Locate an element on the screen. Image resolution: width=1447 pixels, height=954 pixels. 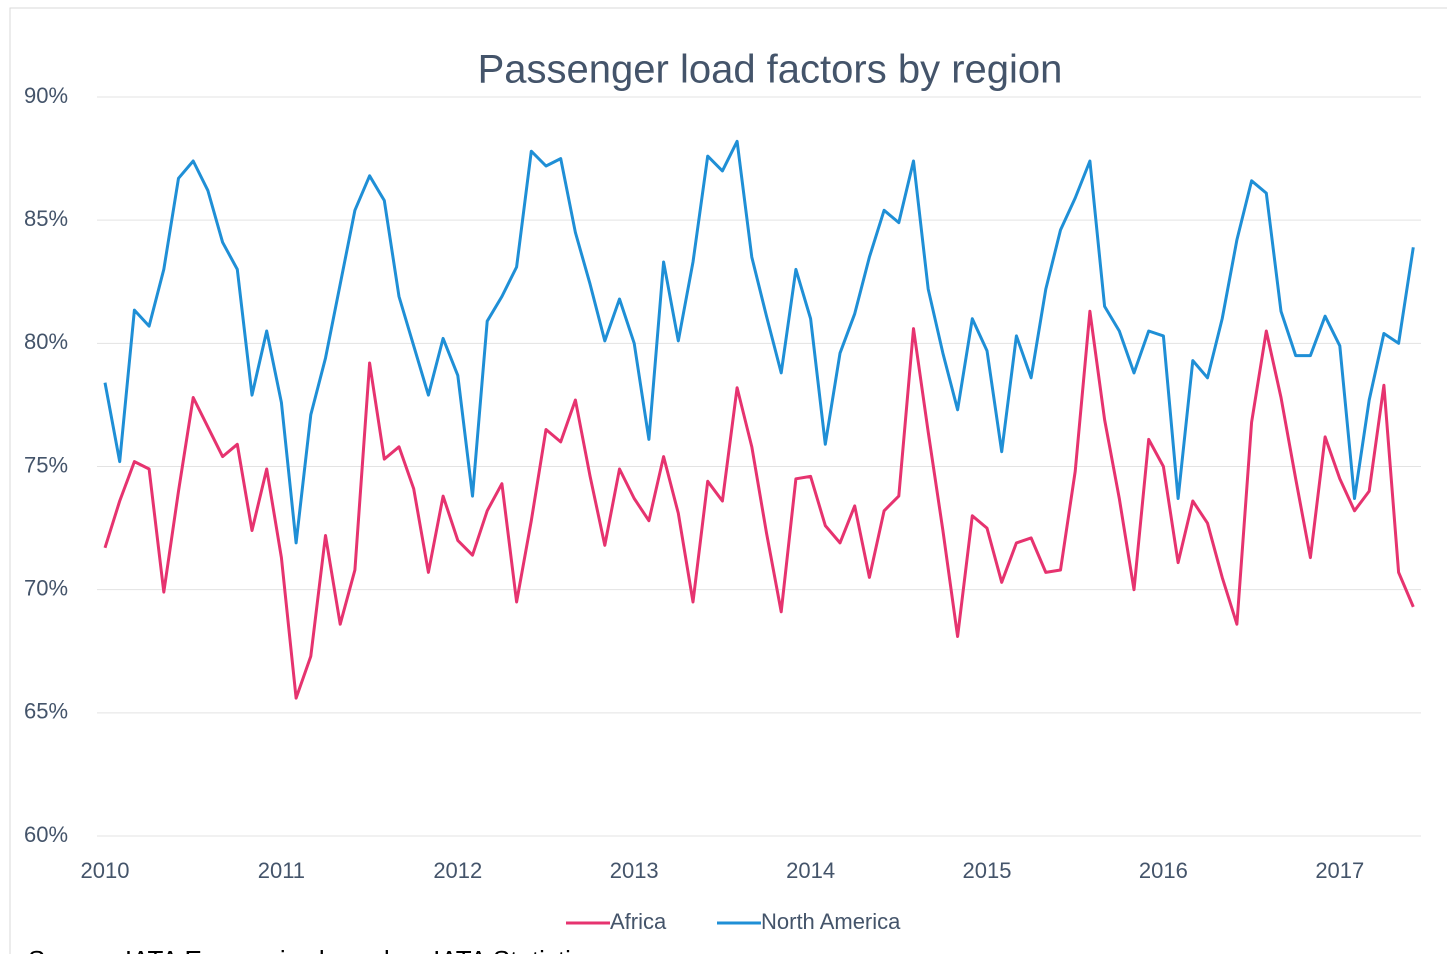
y-tick-label: 85% is located at coordinates (46, 218).